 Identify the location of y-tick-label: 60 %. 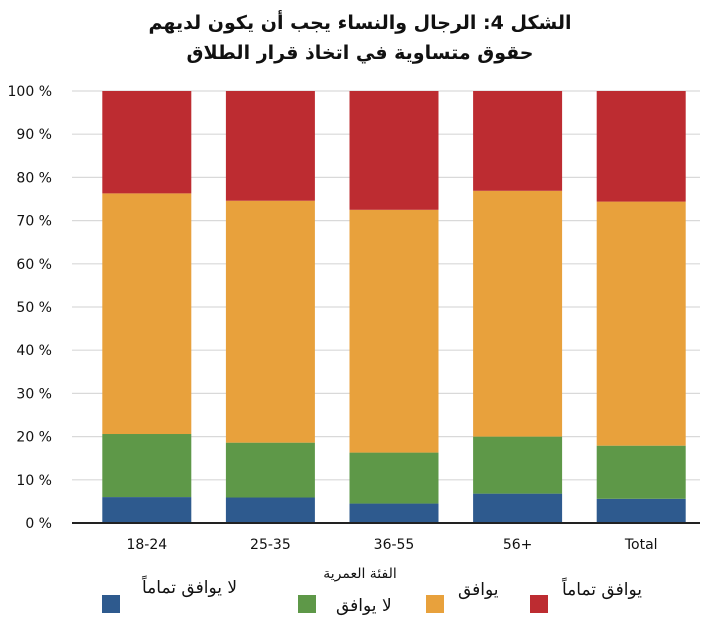
(34, 265).